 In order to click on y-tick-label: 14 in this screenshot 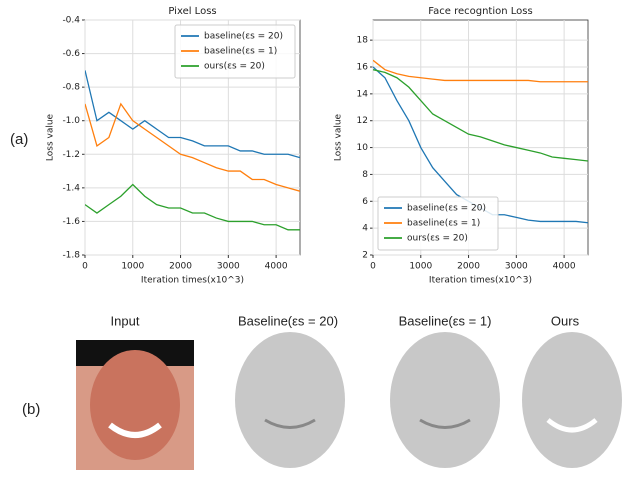, I will do `click(363, 94)`.